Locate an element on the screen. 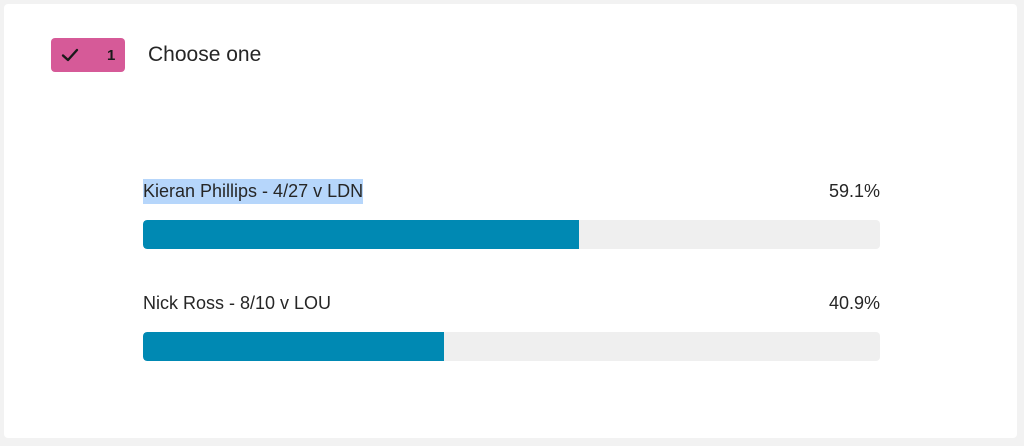 This screenshot has height=446, width=1024. question-title: Choose one is located at coordinates (205, 54).